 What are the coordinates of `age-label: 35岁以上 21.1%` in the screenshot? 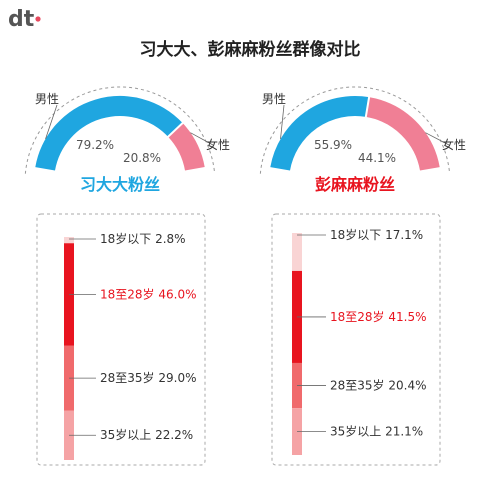 It's located at (376, 431).